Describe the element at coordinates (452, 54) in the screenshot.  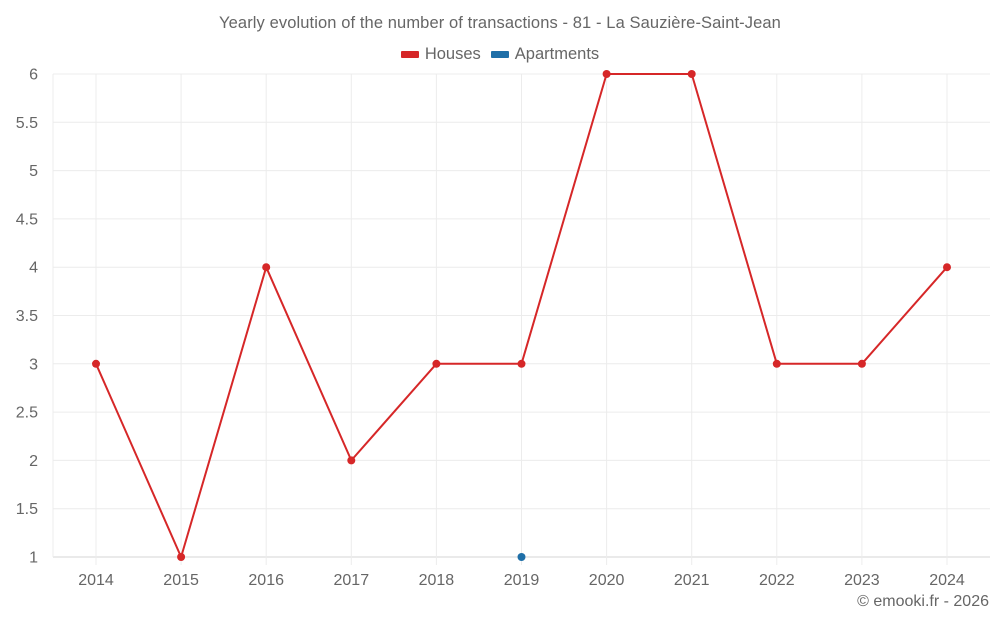
I see `legend-label-houses: Houses` at that location.